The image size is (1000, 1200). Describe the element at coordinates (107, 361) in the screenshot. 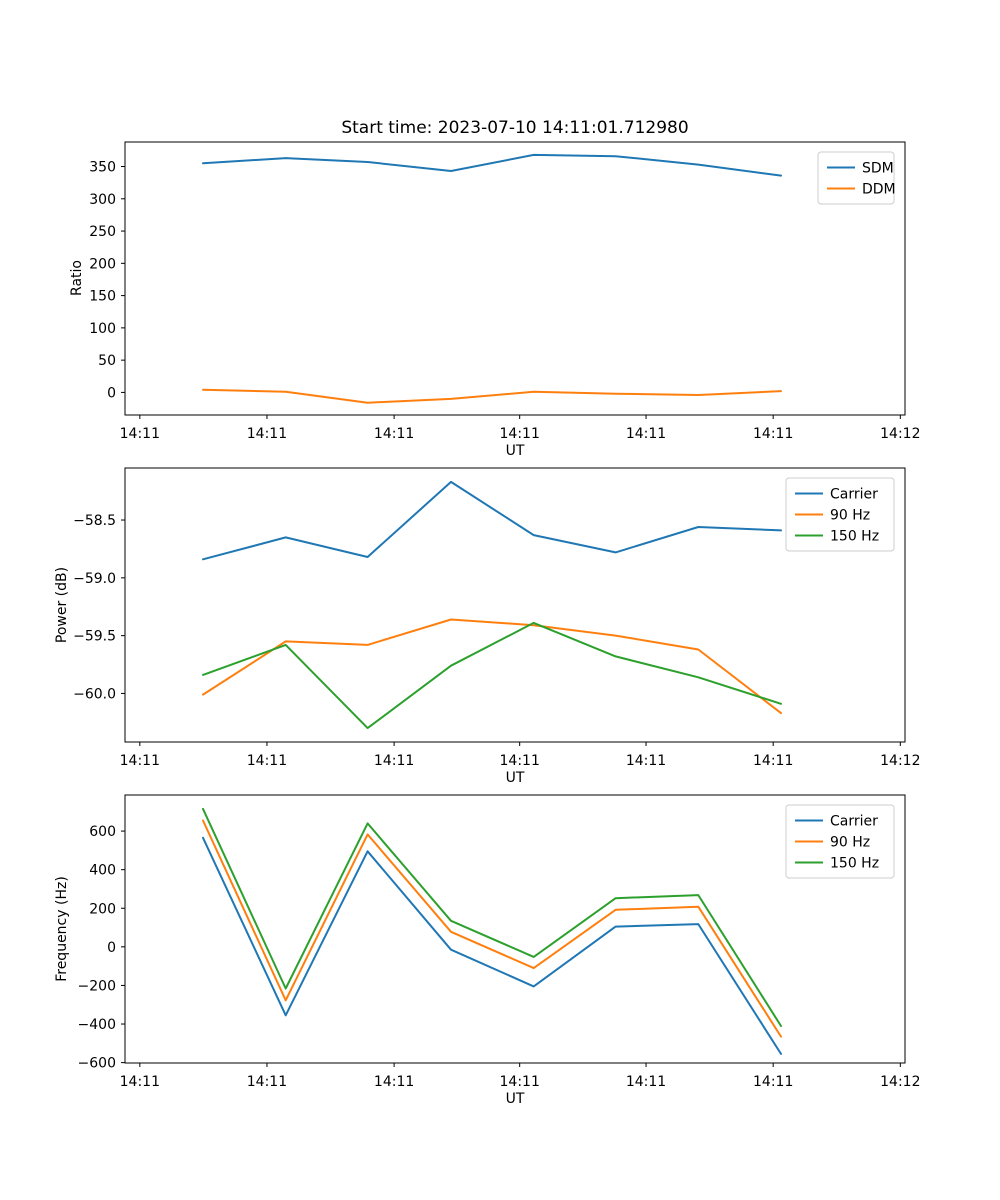

I see `y-tick-label: 50` at that location.